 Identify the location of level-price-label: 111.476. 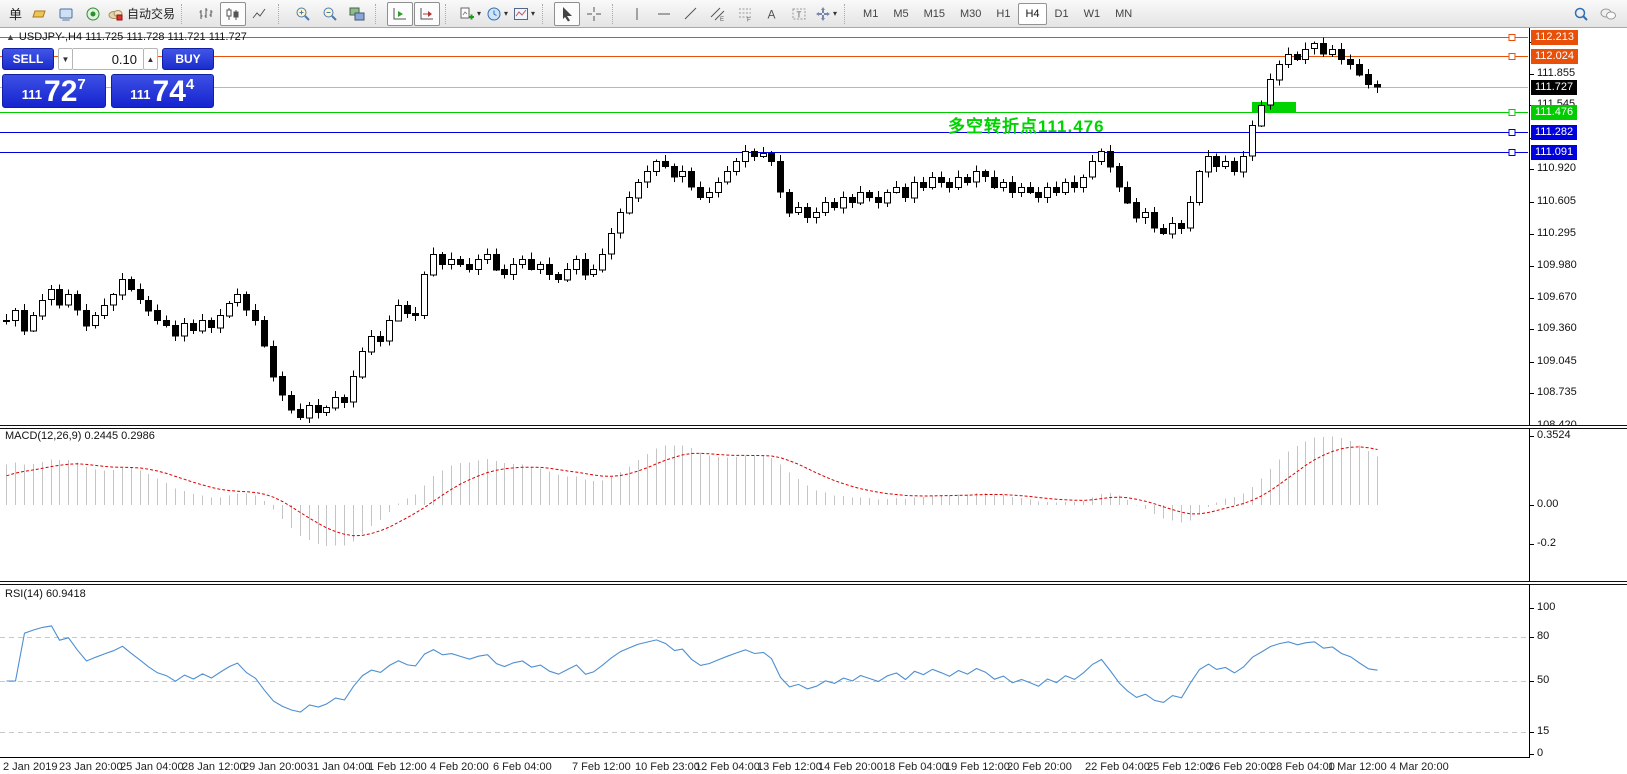
(1554, 112).